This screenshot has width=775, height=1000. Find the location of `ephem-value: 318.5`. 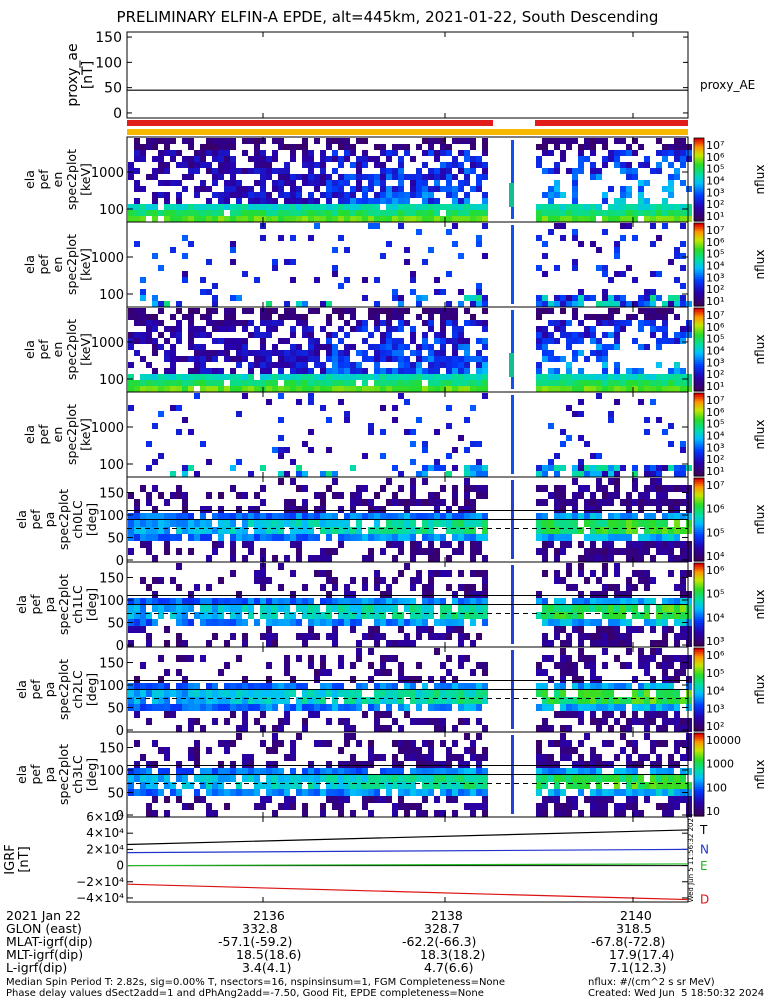

ephem-value: 318.5 is located at coordinates (634, 928).